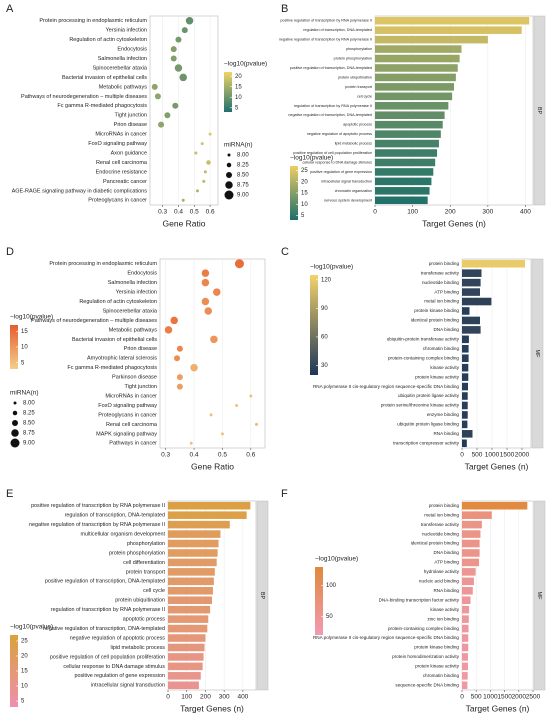  I want to click on y-tick-label: apoptotic process, so click(357, 125).